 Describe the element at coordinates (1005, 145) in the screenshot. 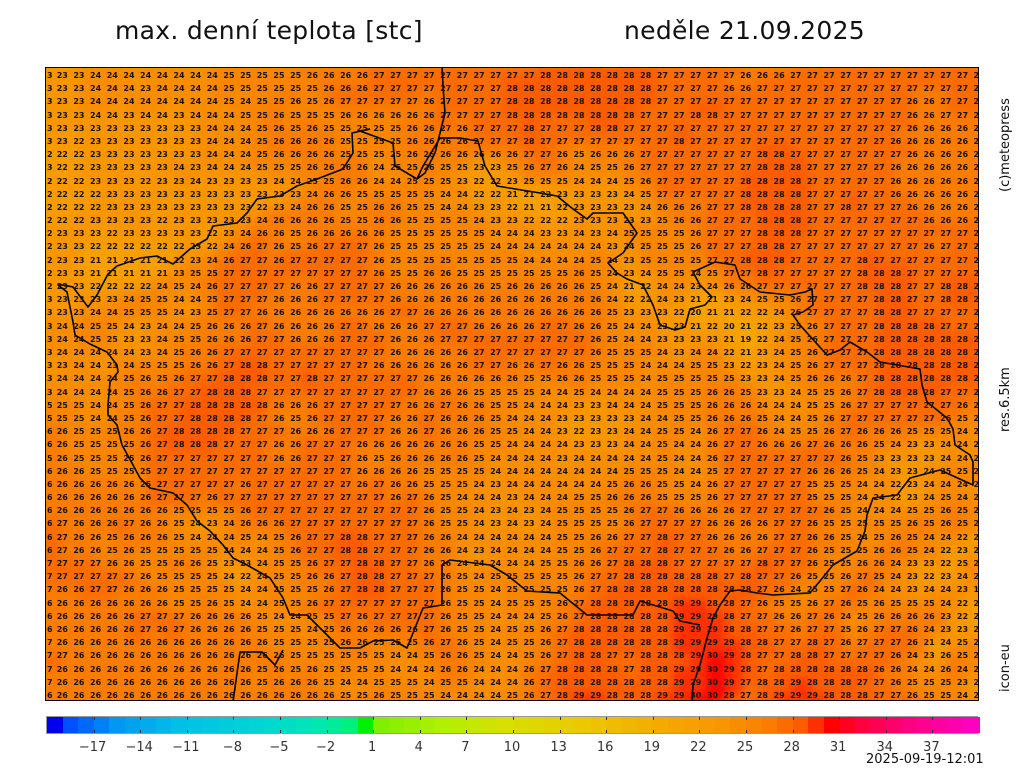

I see `copyright-label: (c)meteopress` at that location.